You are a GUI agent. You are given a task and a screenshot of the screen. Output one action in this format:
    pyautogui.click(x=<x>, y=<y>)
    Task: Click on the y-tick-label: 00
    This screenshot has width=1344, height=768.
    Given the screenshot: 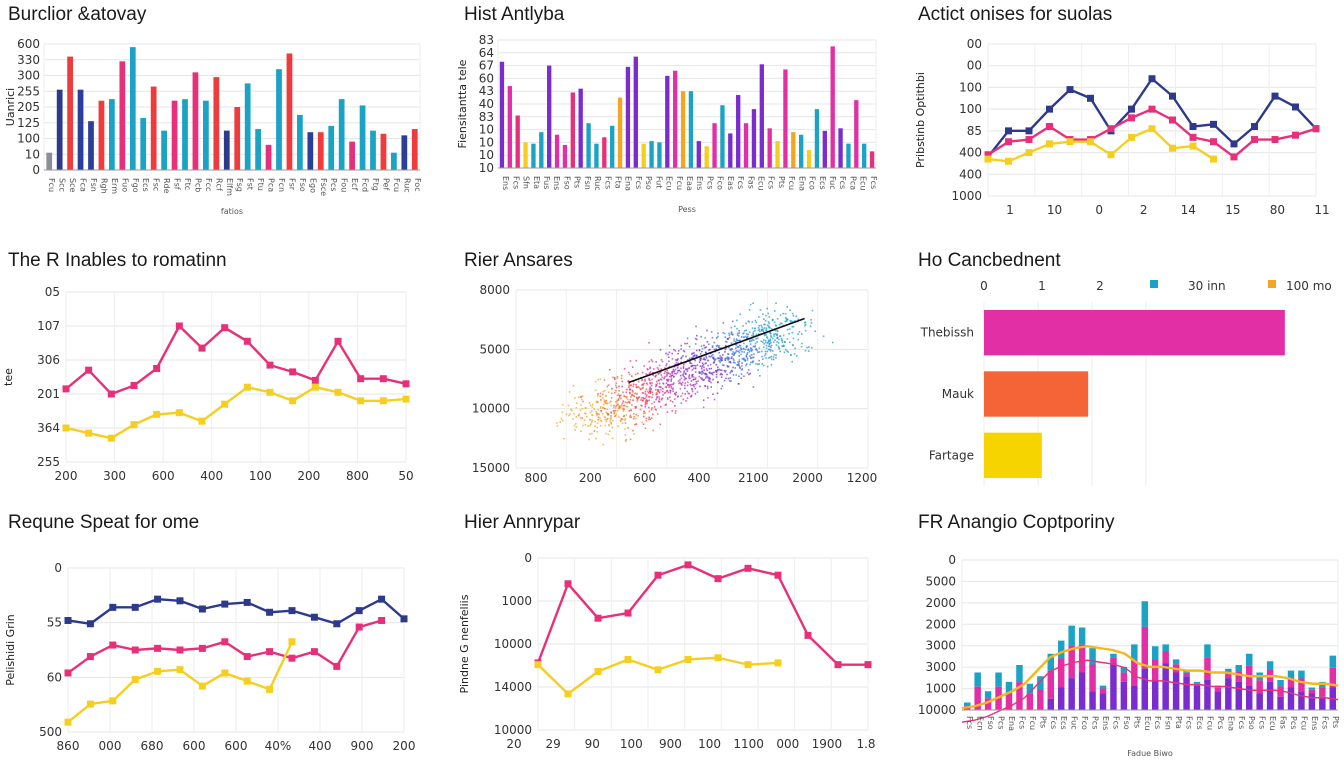 What is the action you would take?
    pyautogui.click(x=974, y=44)
    